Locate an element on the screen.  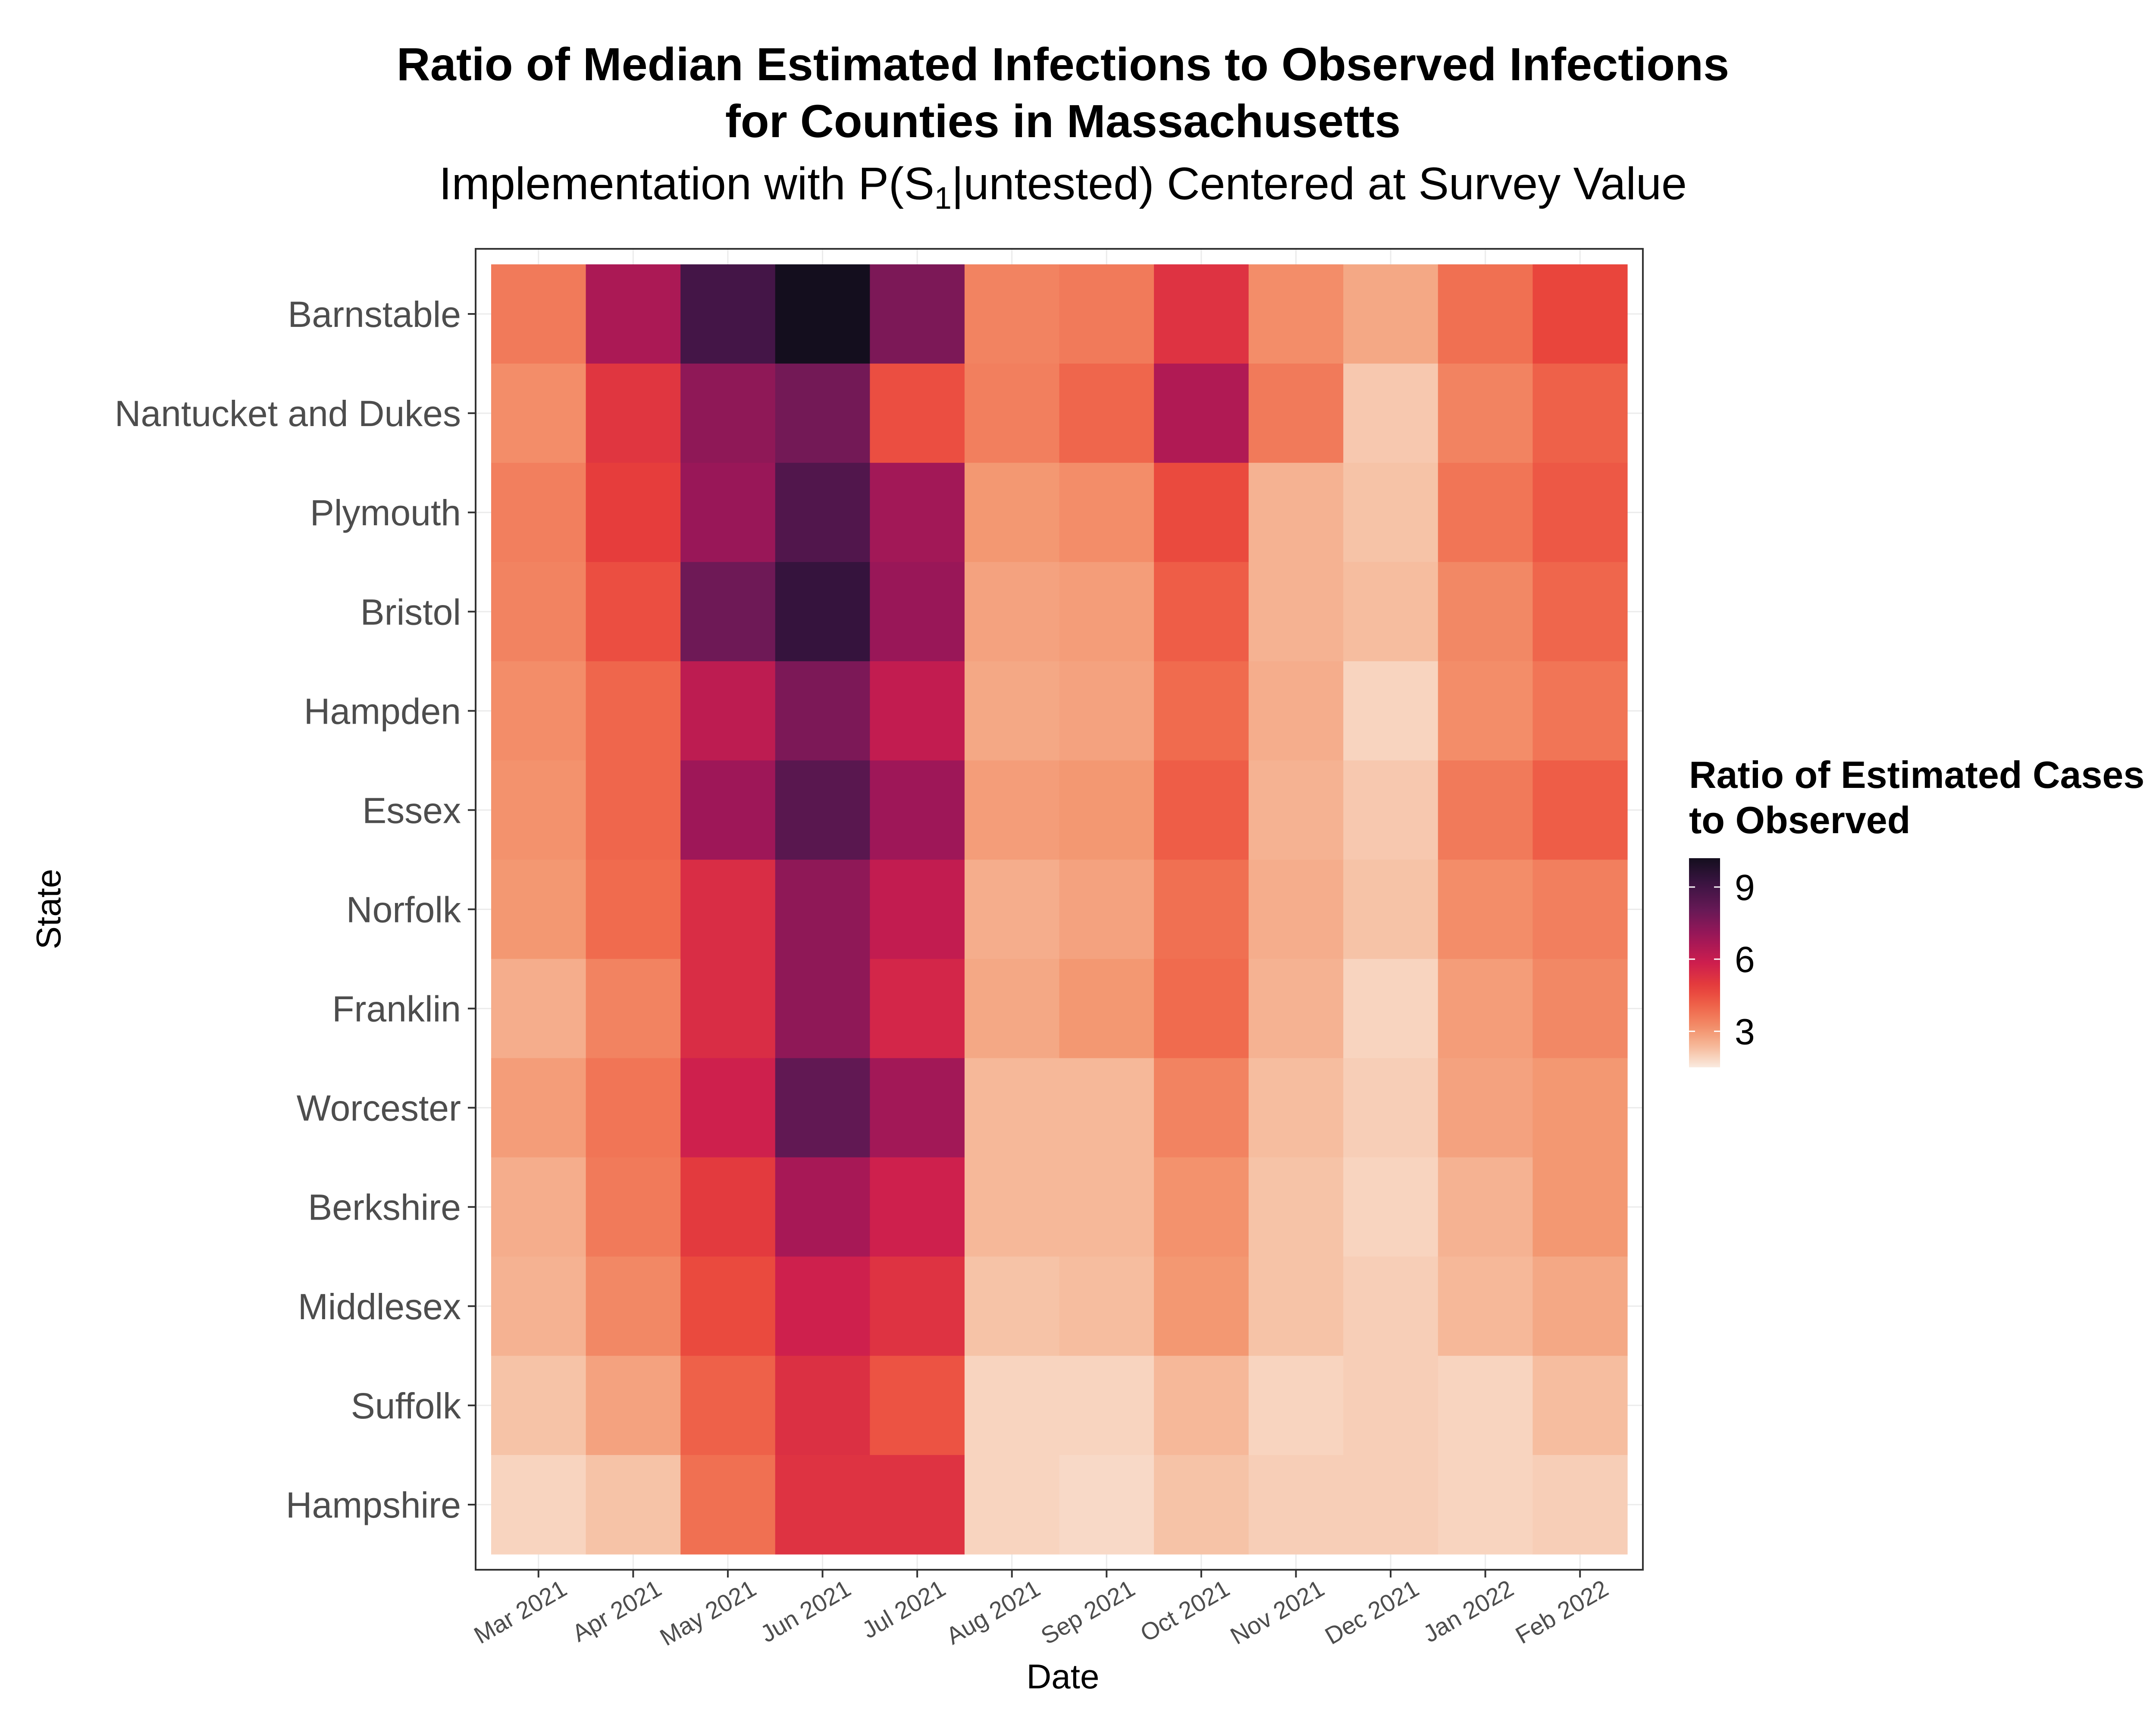
y-axis-title: State is located at coordinates (48, 910).